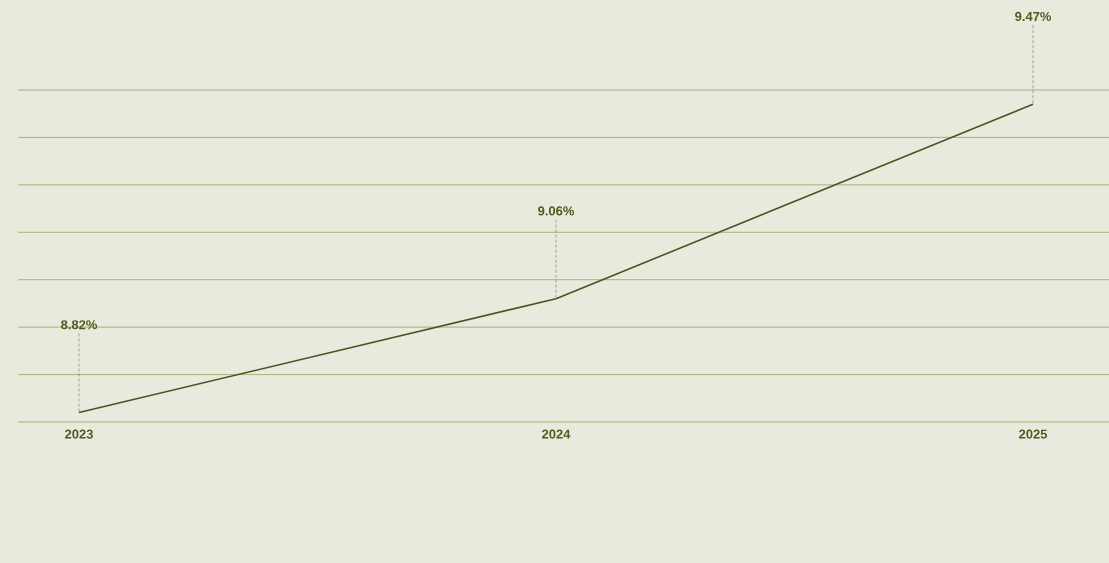 The image size is (1109, 563). Describe the element at coordinates (79, 325) in the screenshot. I see `data-label: 8.82%` at that location.